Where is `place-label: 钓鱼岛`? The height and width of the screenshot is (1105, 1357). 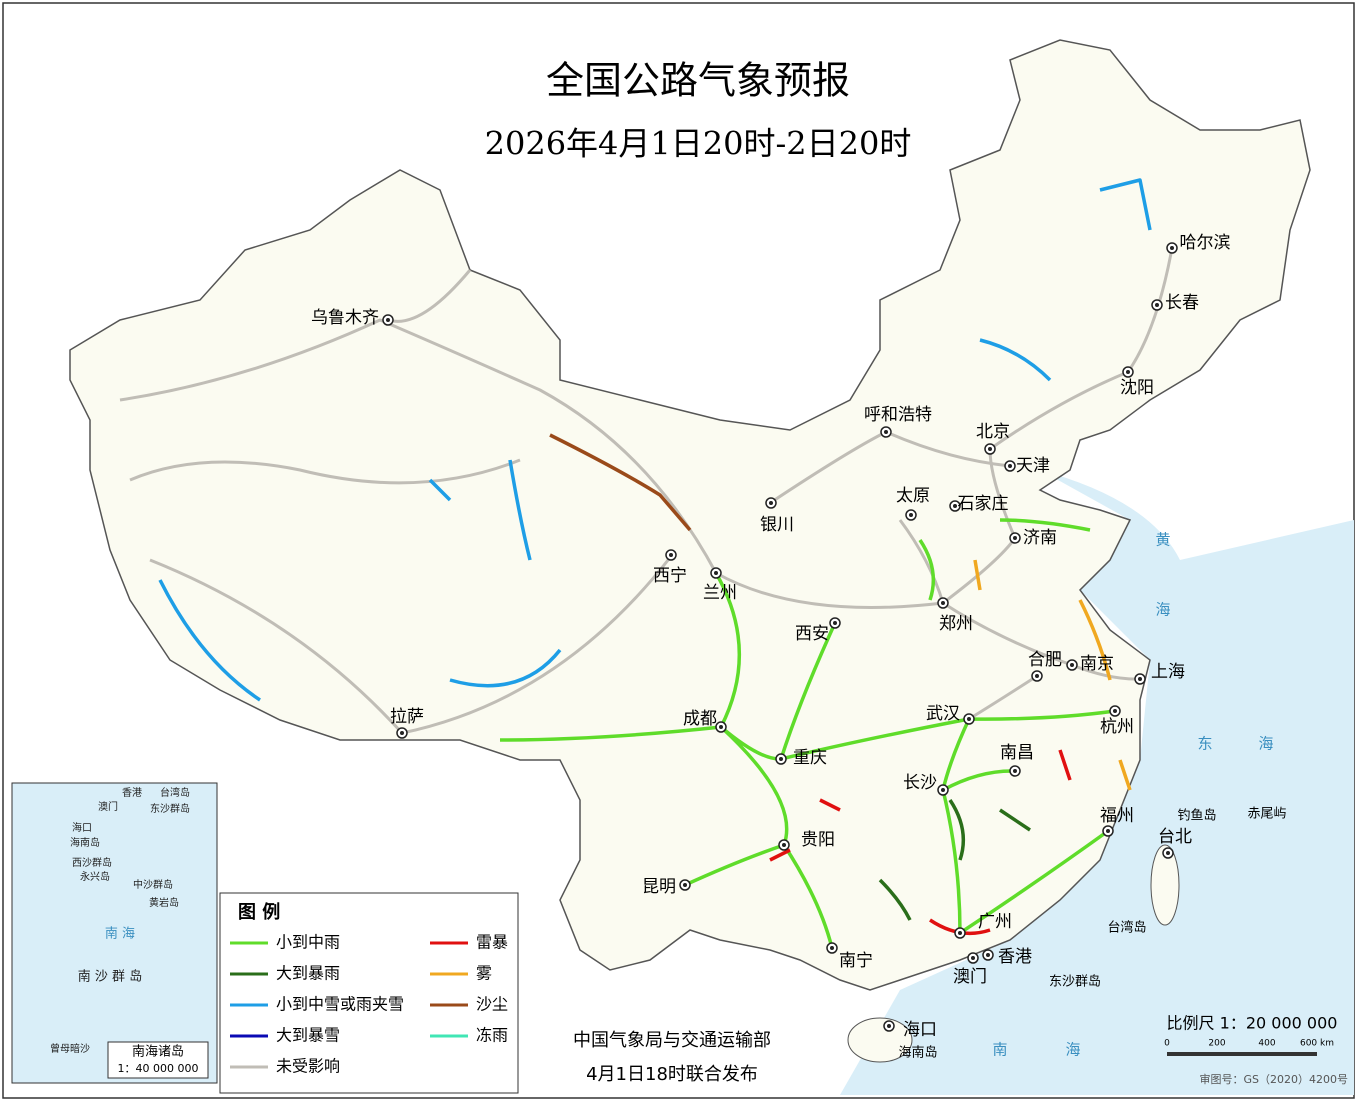
place-label: 钓鱼岛 is located at coordinates (1196, 816).